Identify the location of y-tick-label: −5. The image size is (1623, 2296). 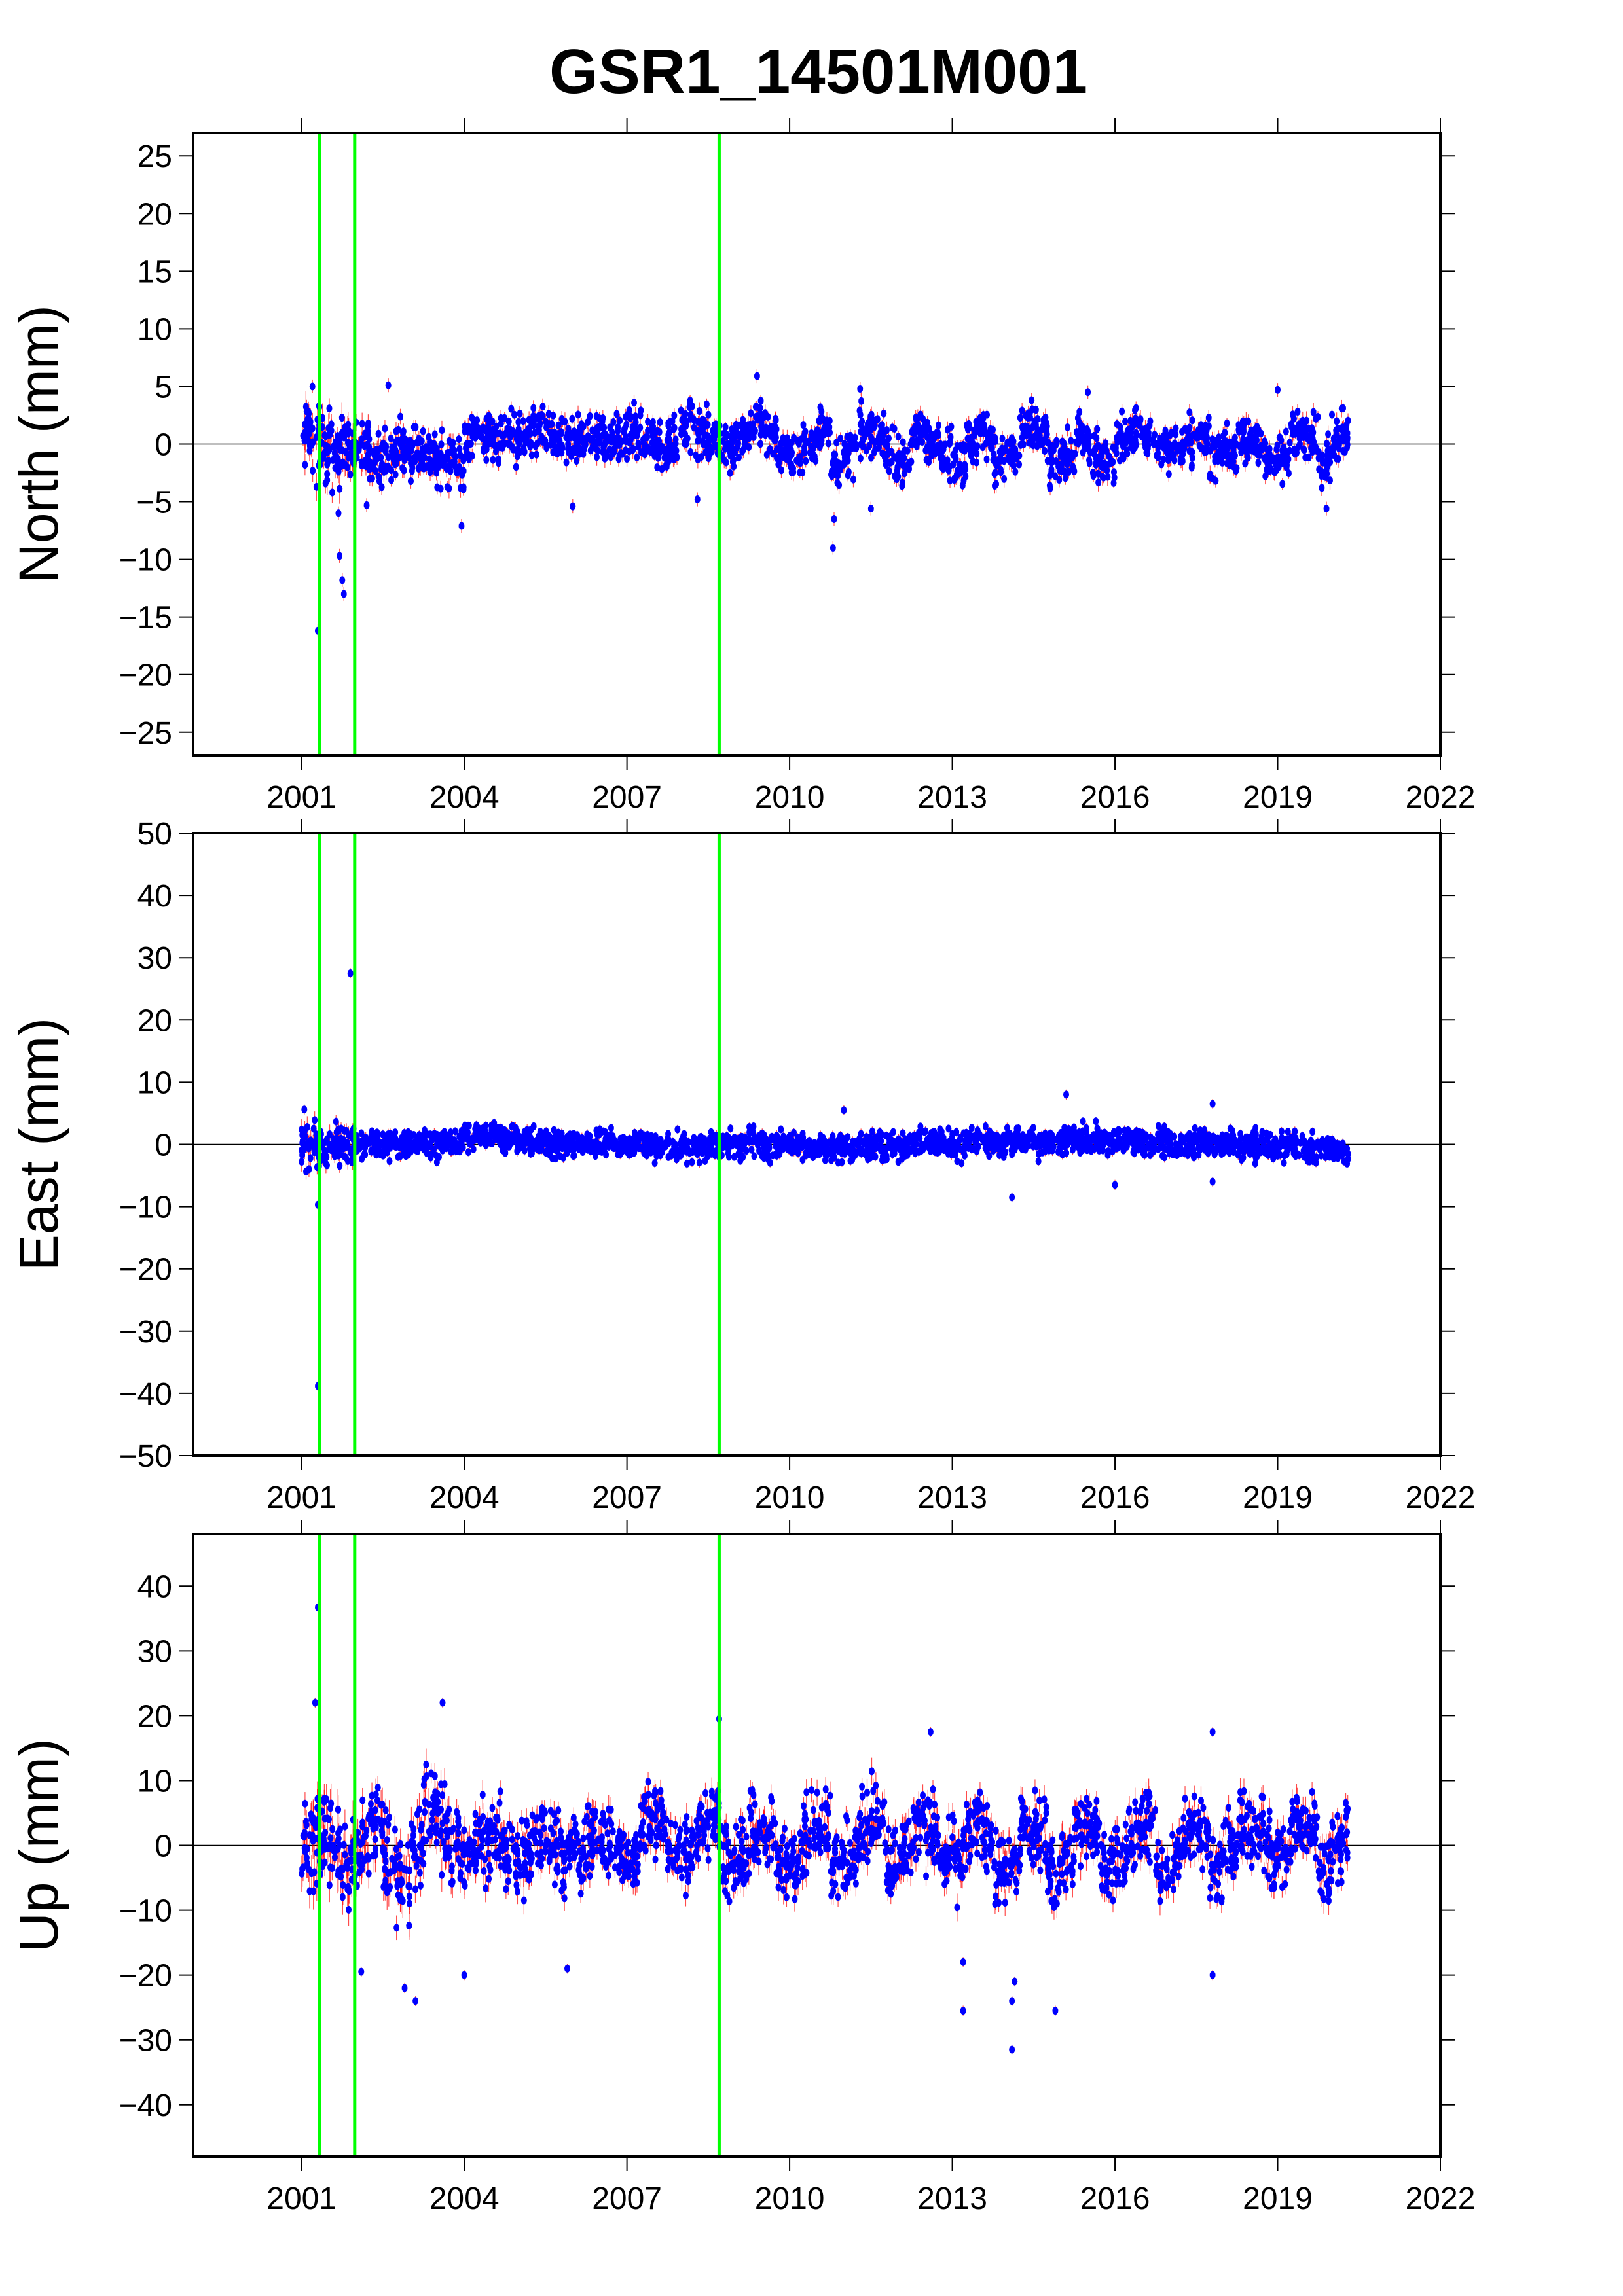
(154, 503).